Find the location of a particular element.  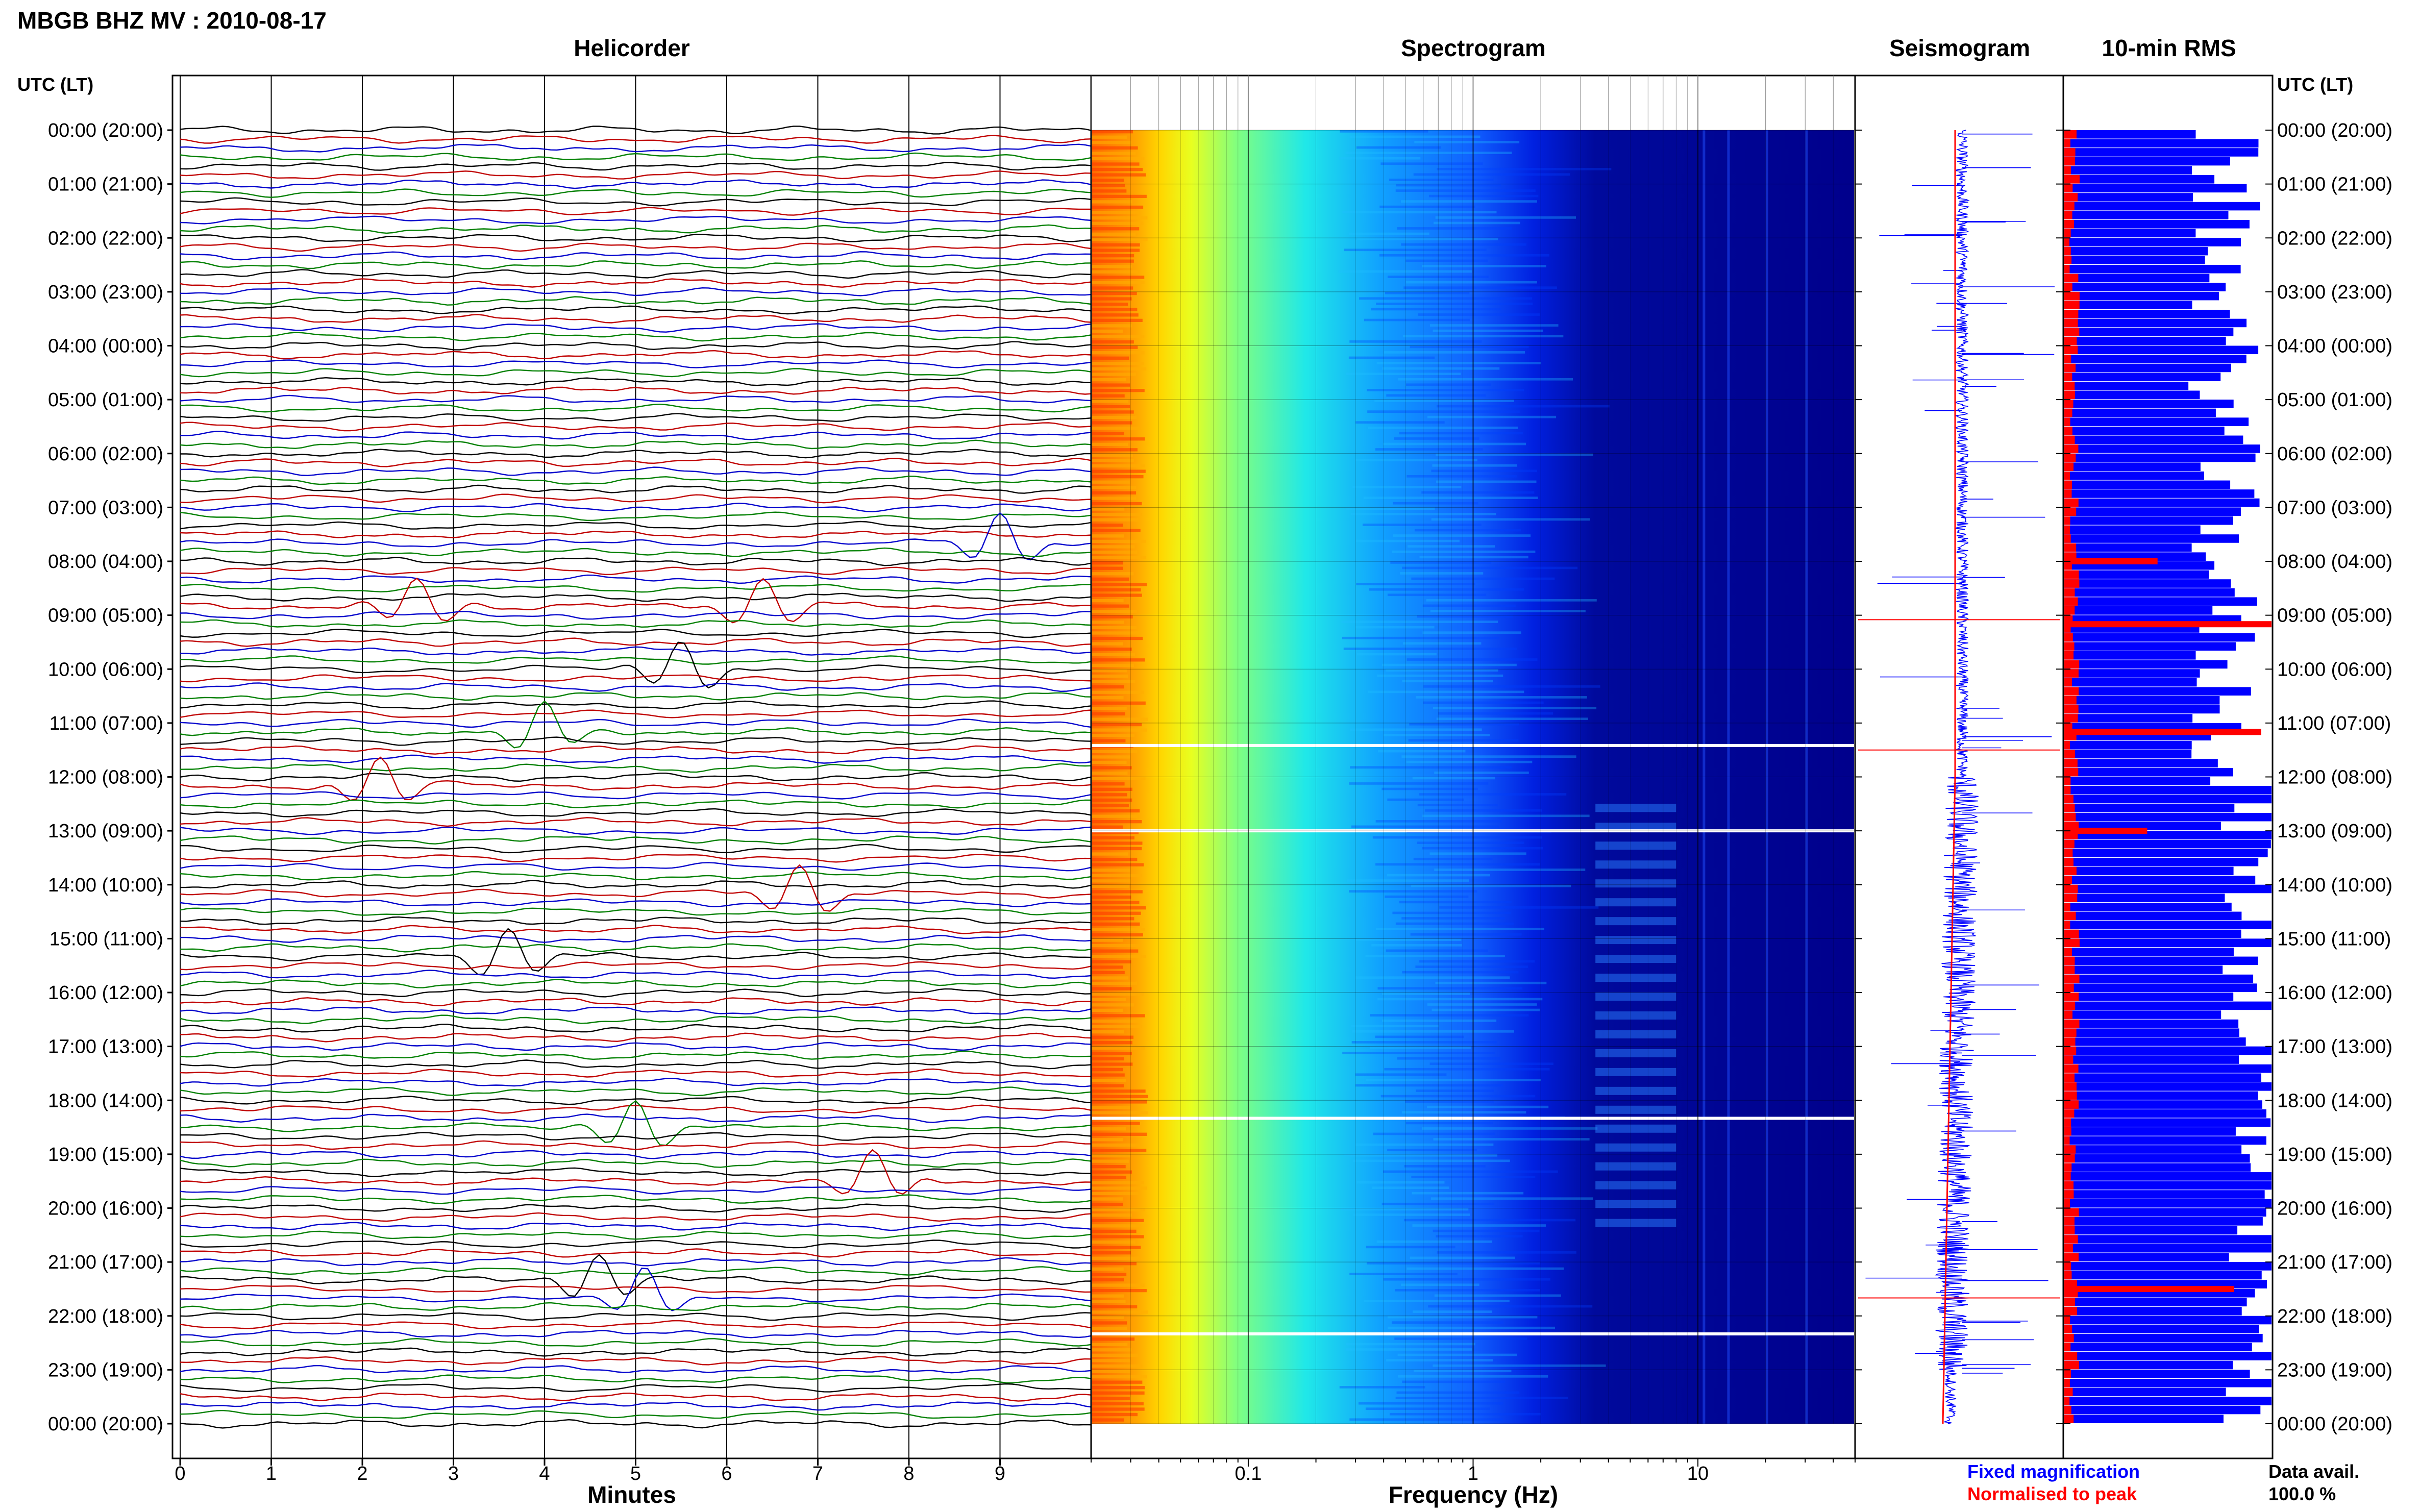

time-label-left: 08:00 (04:00) is located at coordinates (105, 562).